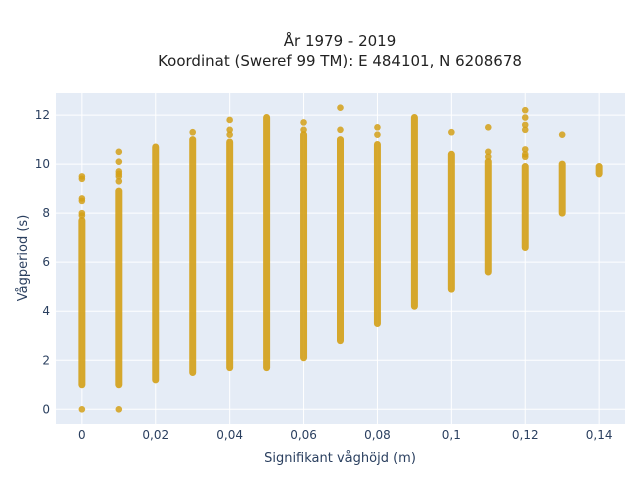 The height and width of the screenshot is (485, 640). What do you see at coordinates (377, 435) in the screenshot?
I see `x-tick-label: 0,08` at bounding box center [377, 435].